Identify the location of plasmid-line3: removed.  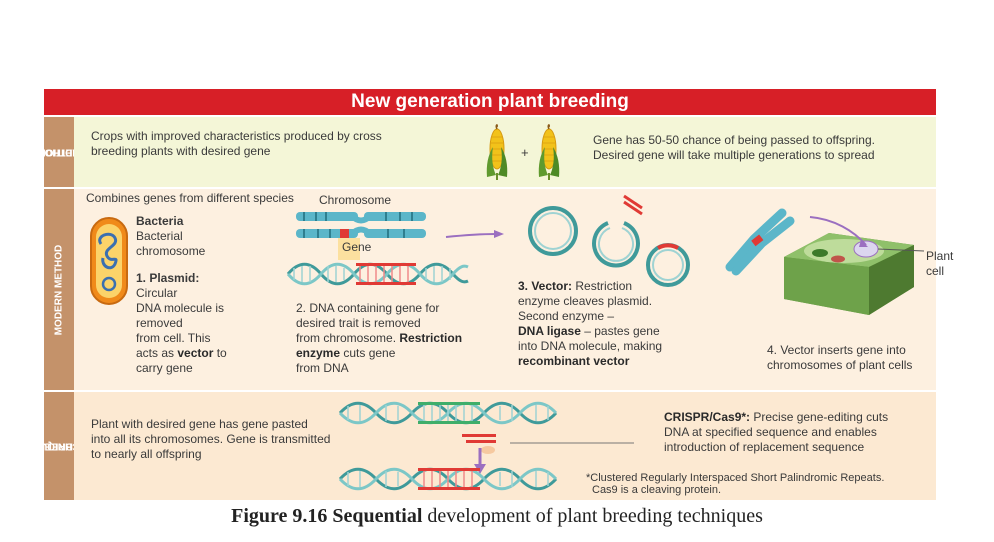
(159, 323).